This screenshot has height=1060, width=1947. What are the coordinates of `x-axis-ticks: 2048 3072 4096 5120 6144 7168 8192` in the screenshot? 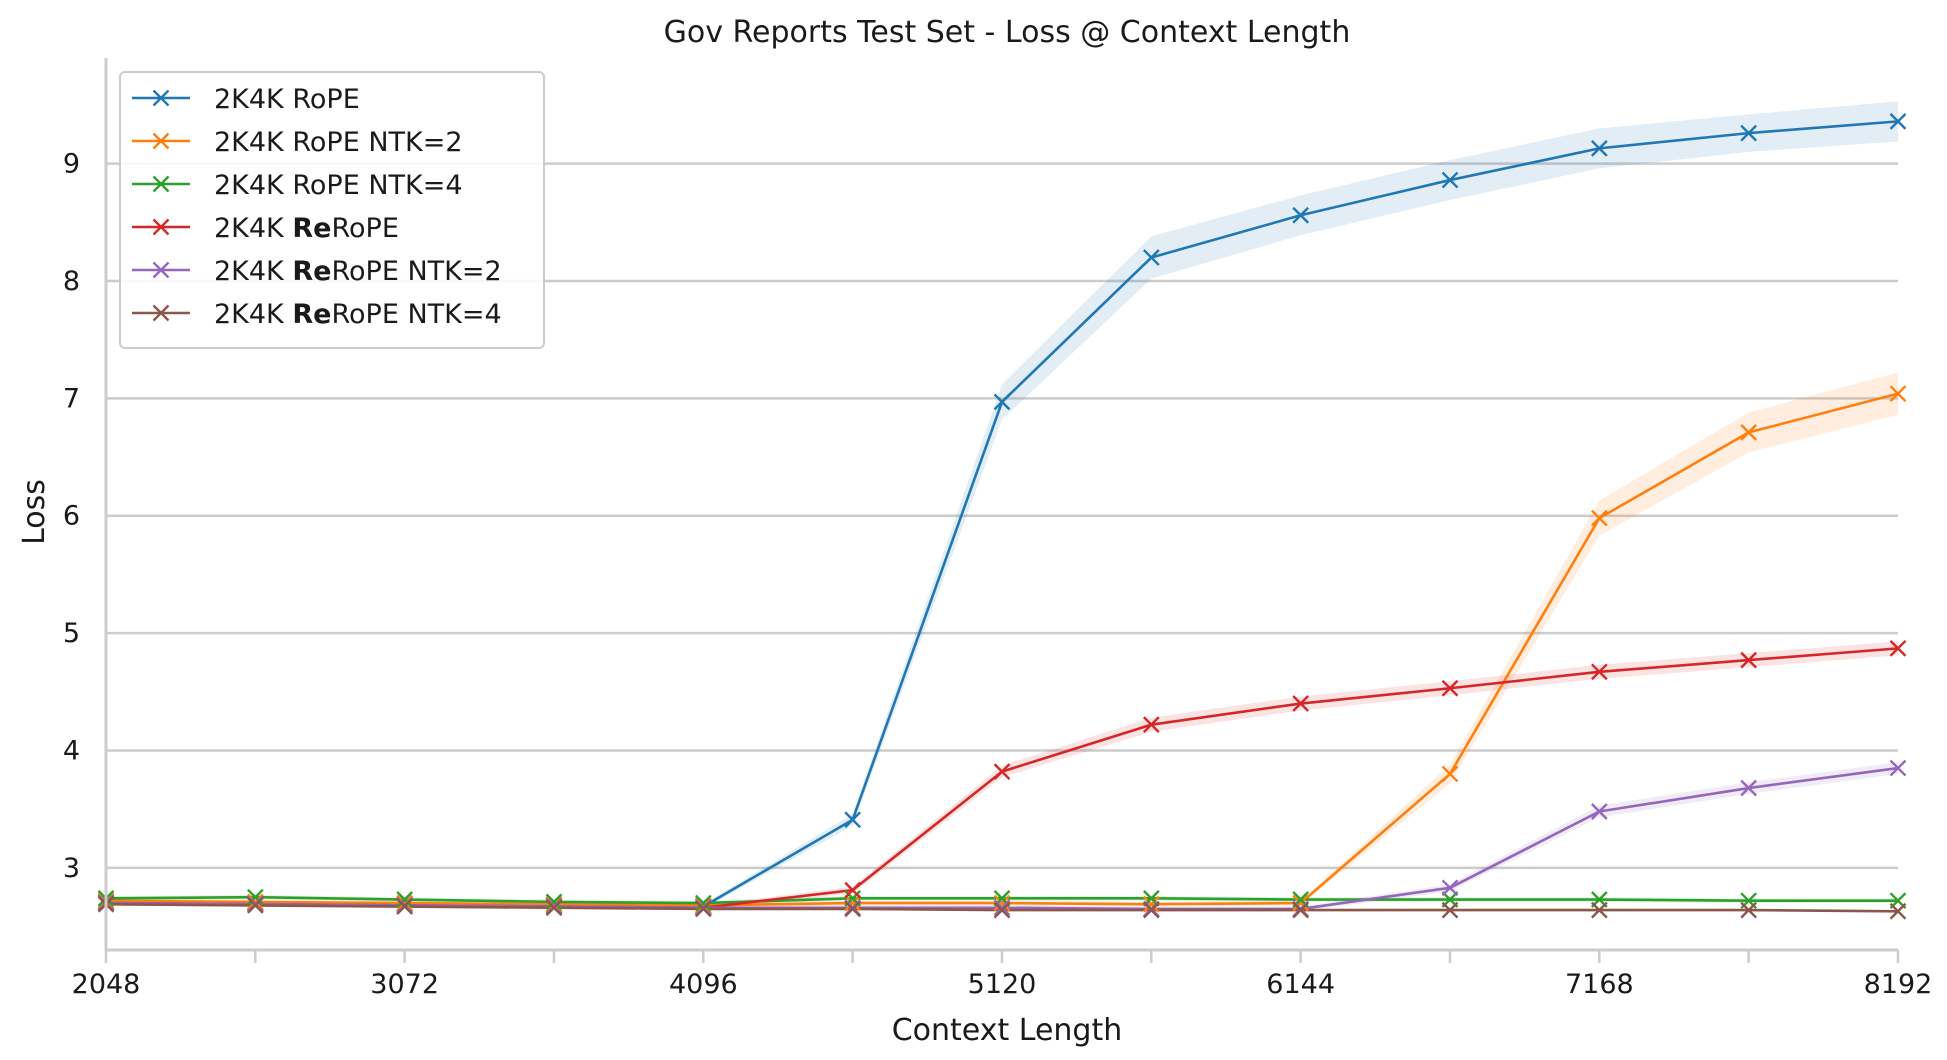 It's located at (1002, 975).